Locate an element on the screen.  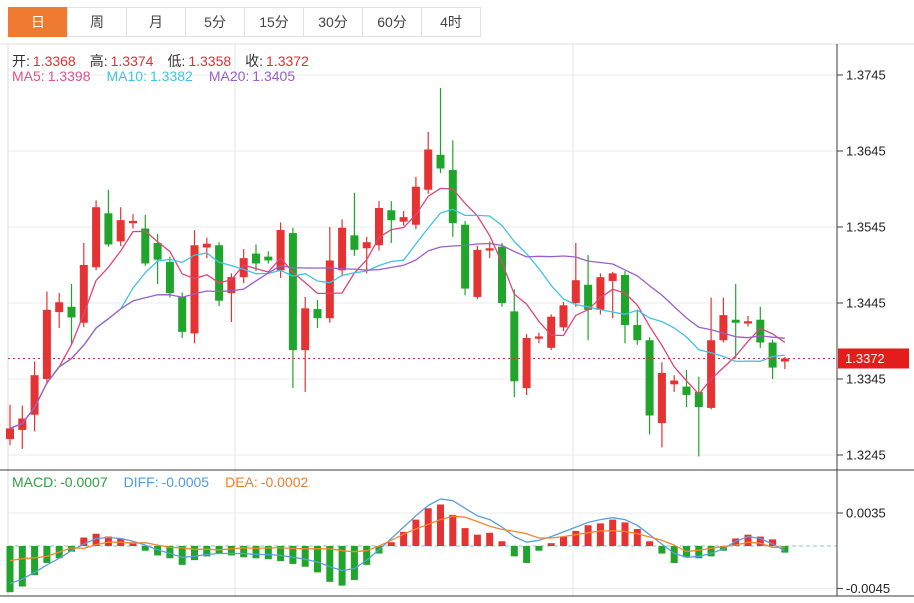
ohlc-item: 收: 1.3372 is located at coordinates (277, 61).